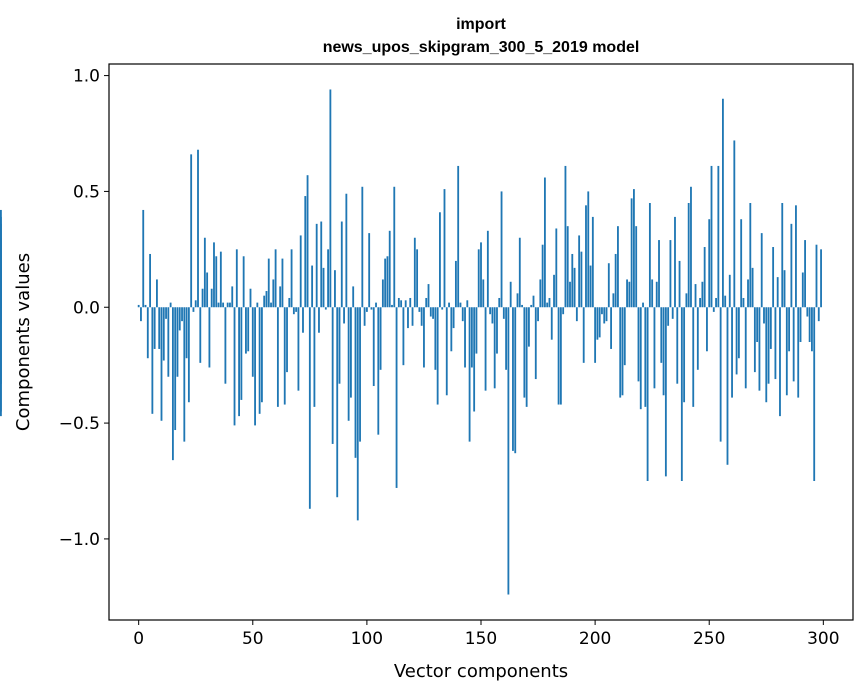 This screenshot has height=696, width=867. I want to click on y-tick-label: 0.0, so click(86, 308).